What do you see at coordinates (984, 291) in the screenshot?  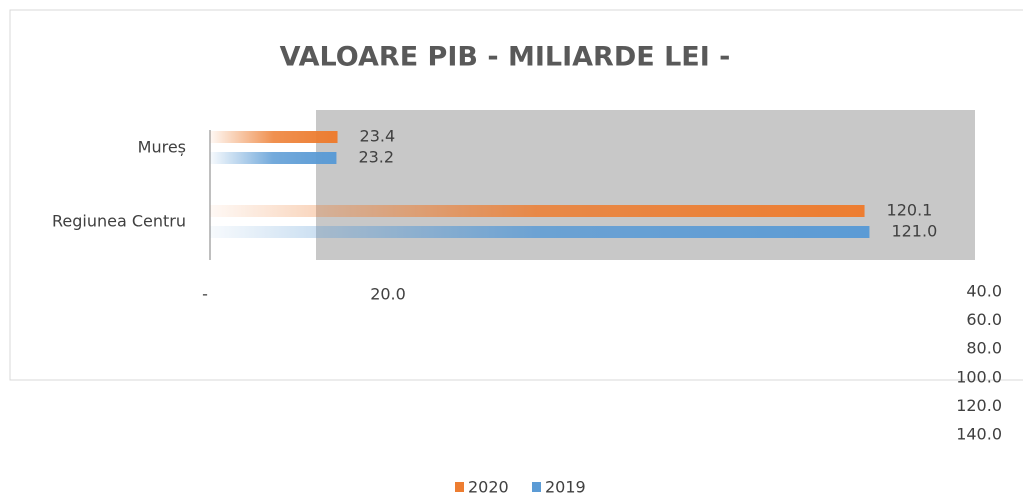 I see `x-tick-label: 40.0` at bounding box center [984, 291].